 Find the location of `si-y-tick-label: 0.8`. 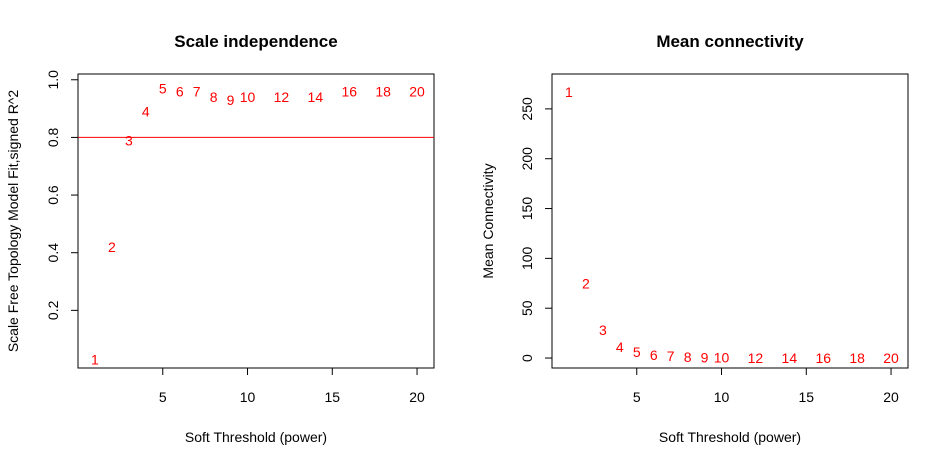

si-y-tick-label: 0.8 is located at coordinates (53, 137).